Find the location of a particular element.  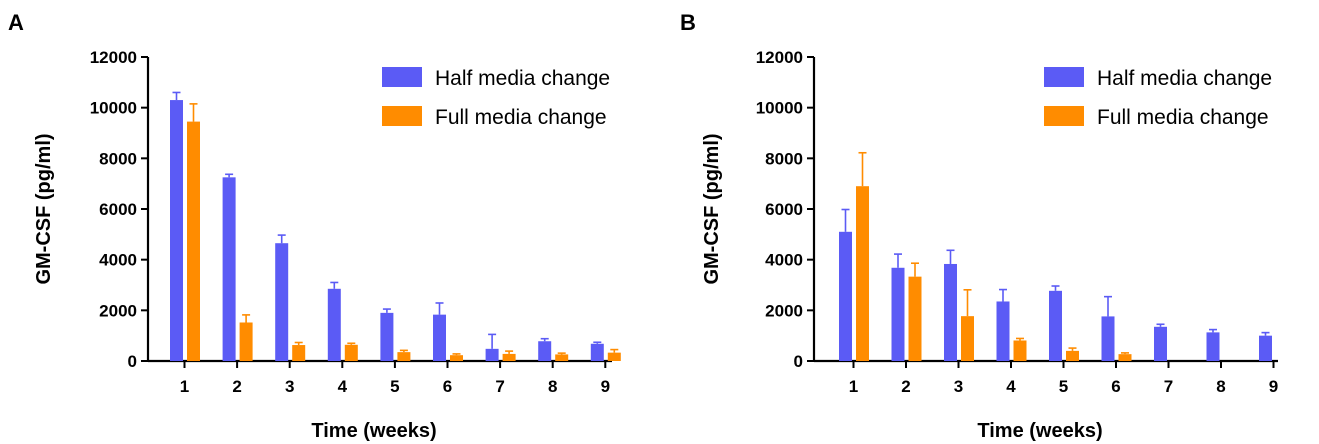

panel-letter: A is located at coordinates (16, 22).